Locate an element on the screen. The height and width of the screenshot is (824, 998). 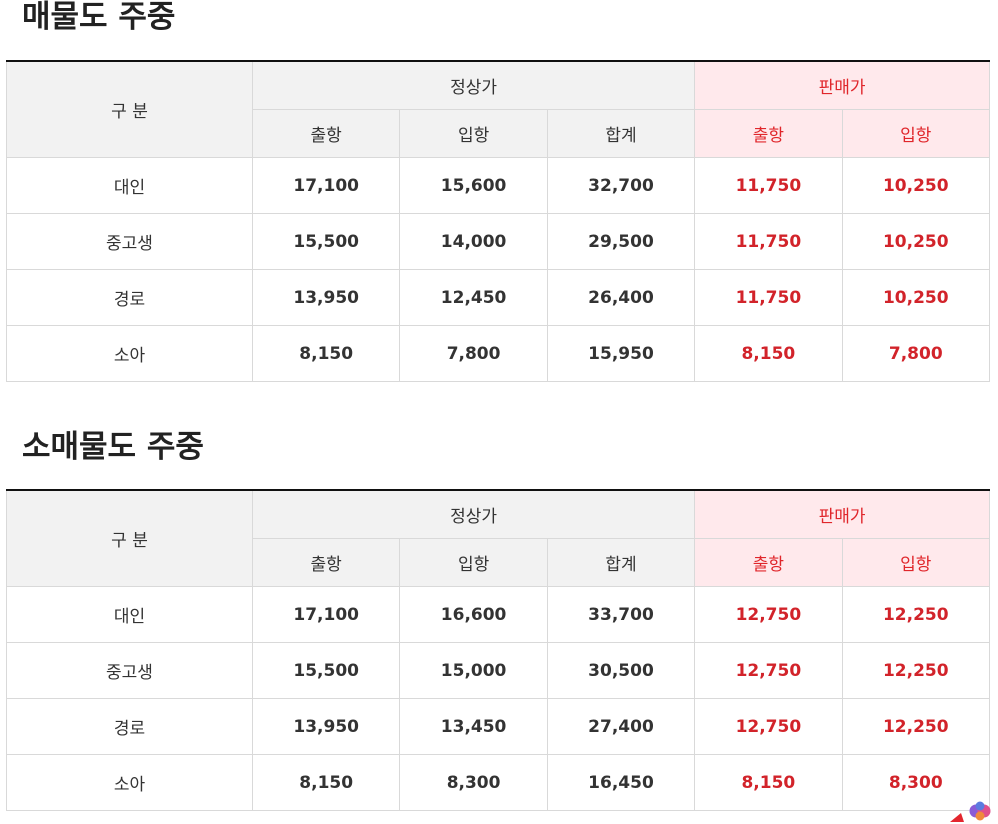
table-row: 중고생 15,500 14,000 29,500 11,750 10,250 is located at coordinates (498, 241).